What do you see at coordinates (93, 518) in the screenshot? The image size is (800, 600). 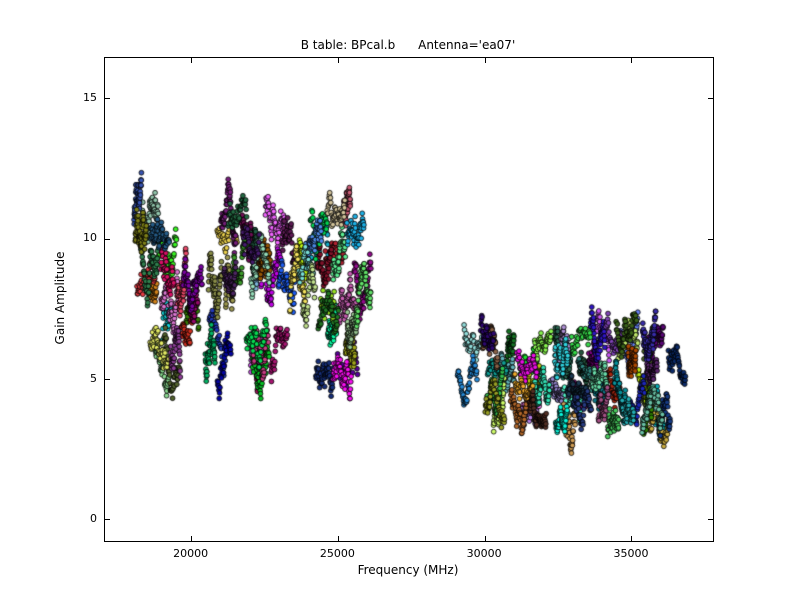 I see `y-tick-label: 0` at bounding box center [93, 518].